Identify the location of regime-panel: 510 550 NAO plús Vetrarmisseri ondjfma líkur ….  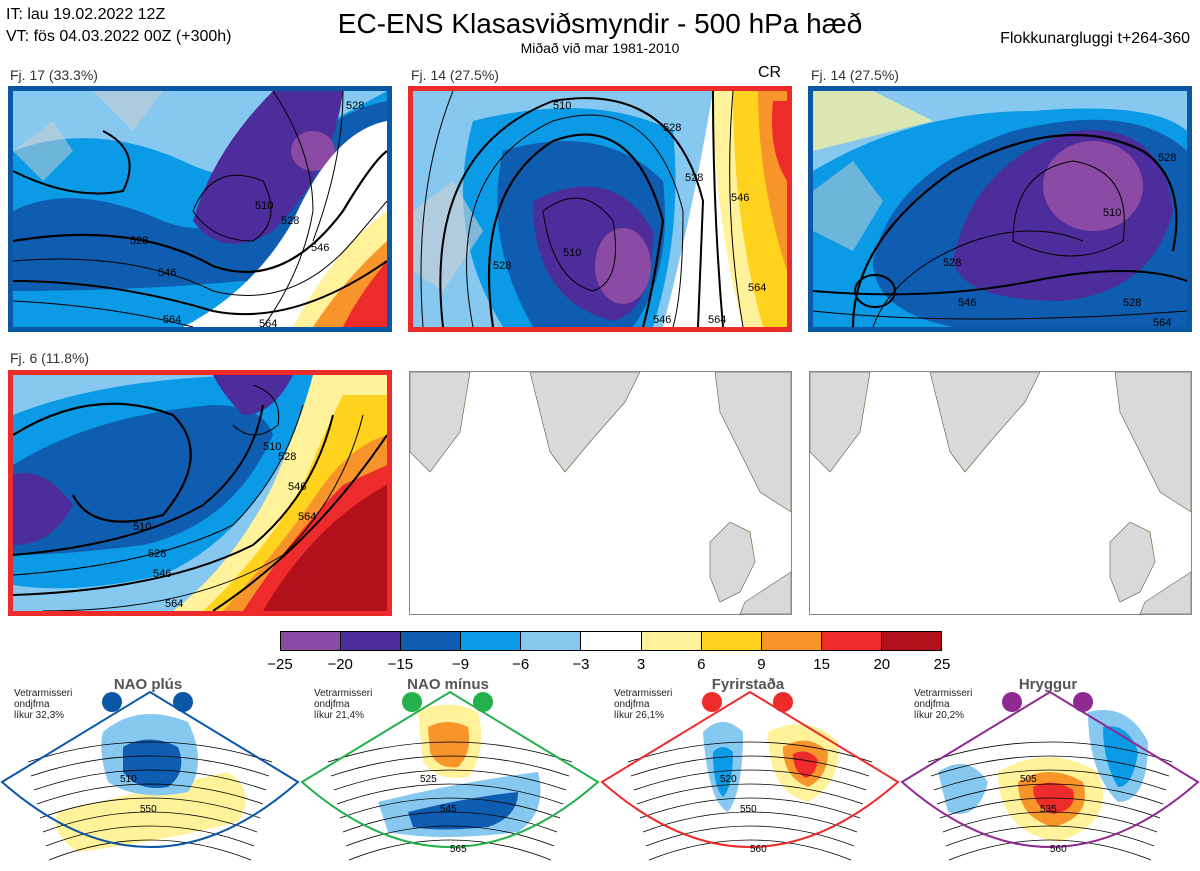
(150, 769).